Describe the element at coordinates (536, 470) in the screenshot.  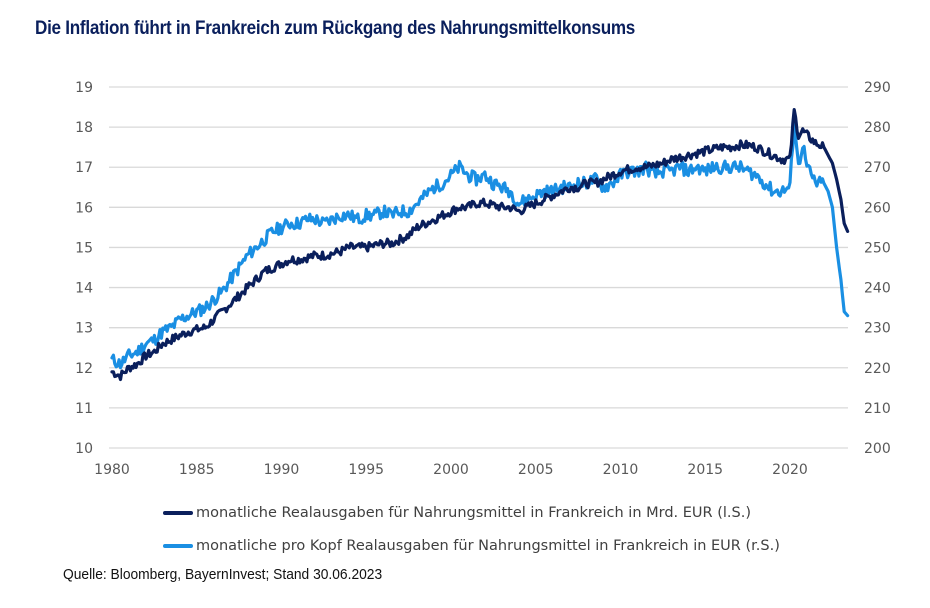
I see `x-tick: 2005` at that location.